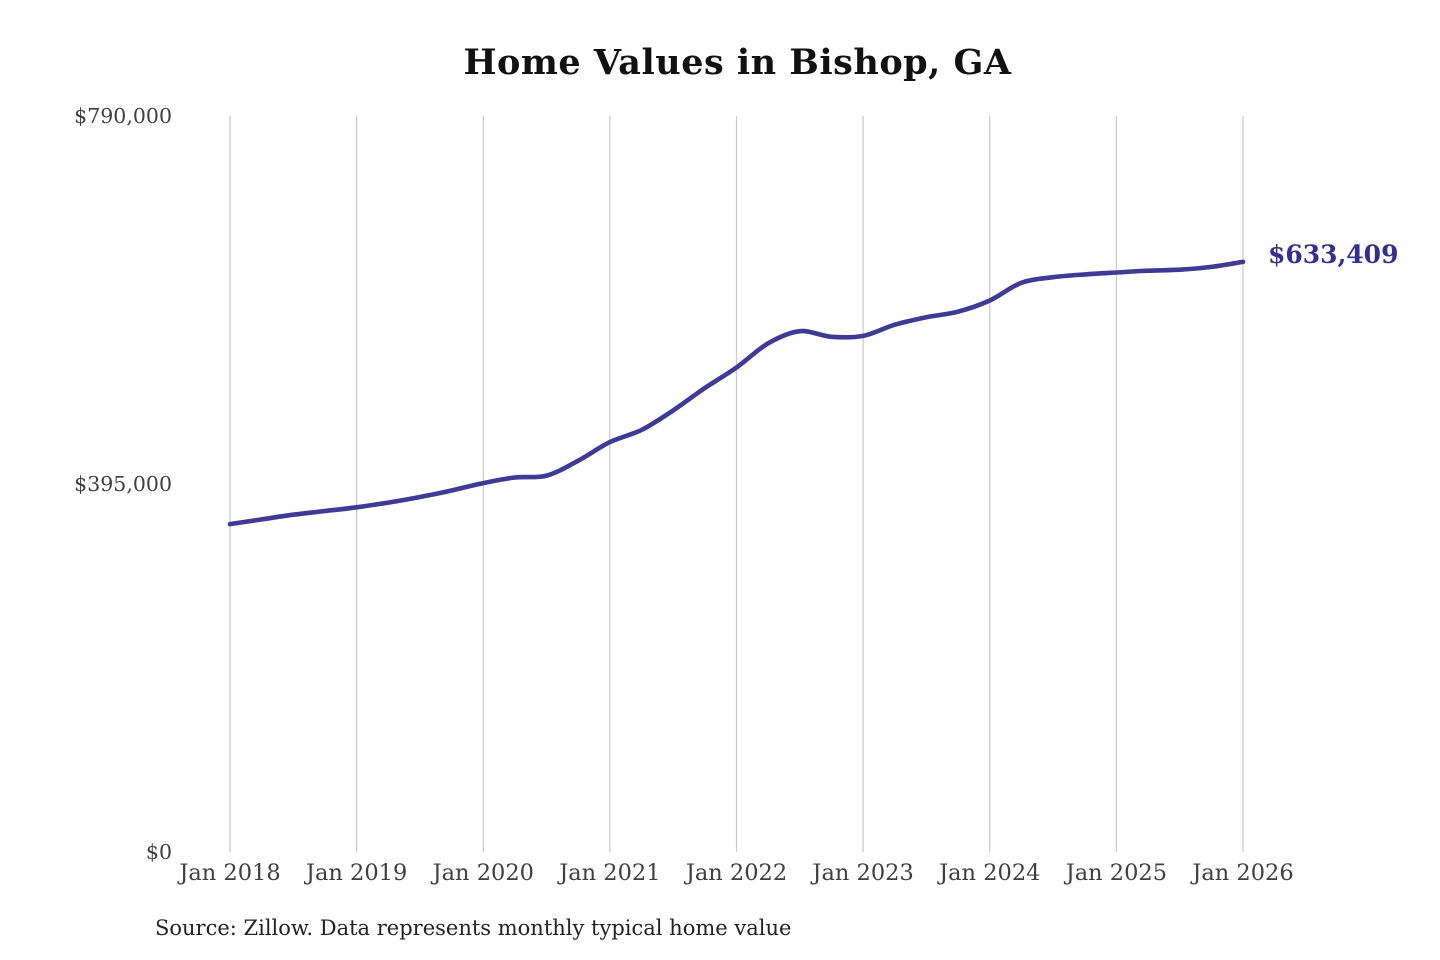 Image resolution: width=1440 pixels, height=960 pixels. Describe the element at coordinates (228, 873) in the screenshot. I see `x-tick-label: Jan 2018` at that location.